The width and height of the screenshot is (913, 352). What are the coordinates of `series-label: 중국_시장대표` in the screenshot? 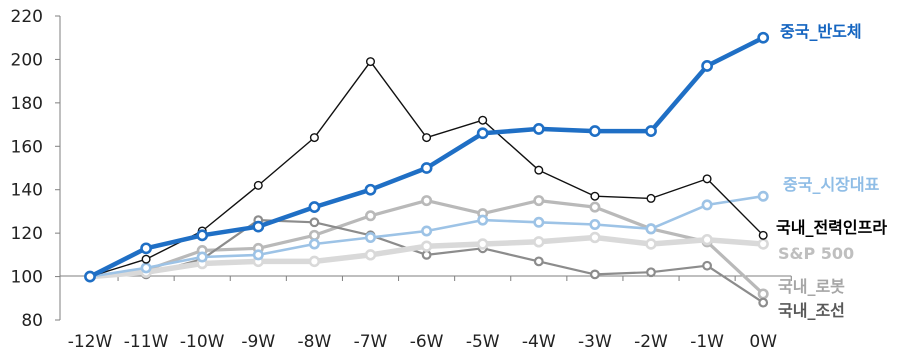 It's located at (831, 184).